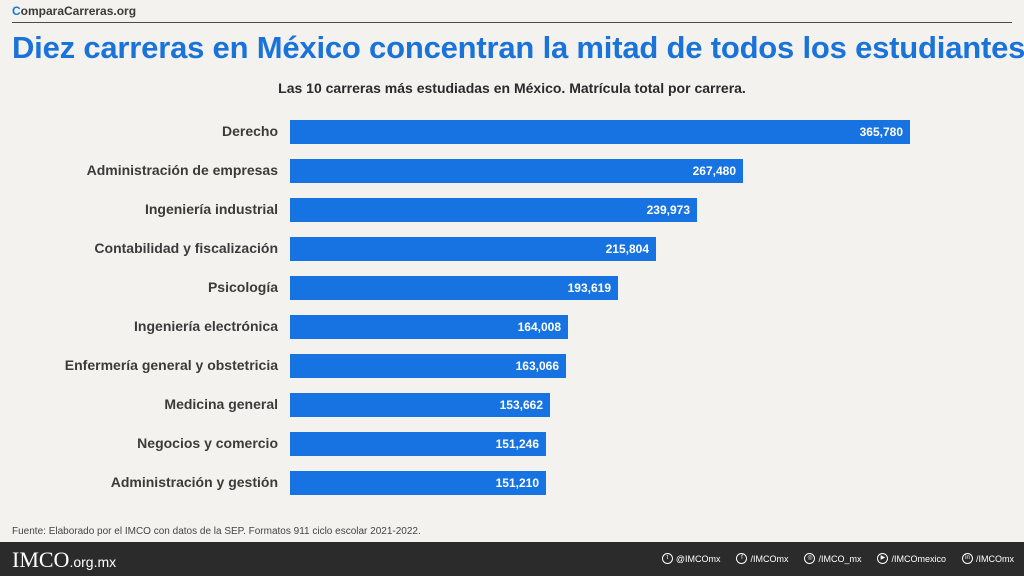 The height and width of the screenshot is (576, 1024). I want to click on bar: 164,008, so click(429, 327).